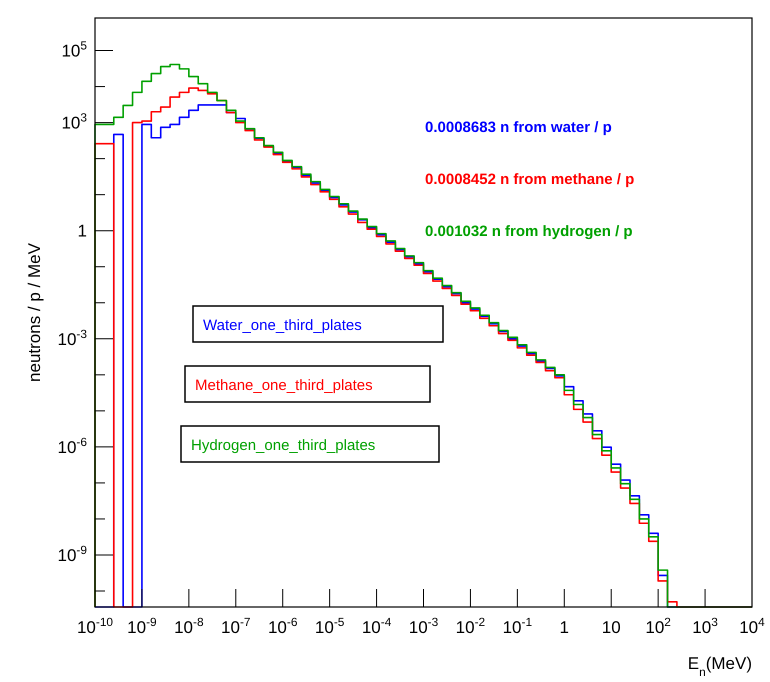 This screenshot has width=770, height=682. I want to click on x-tick-label: 10$^{-4}$, so click(377, 626).